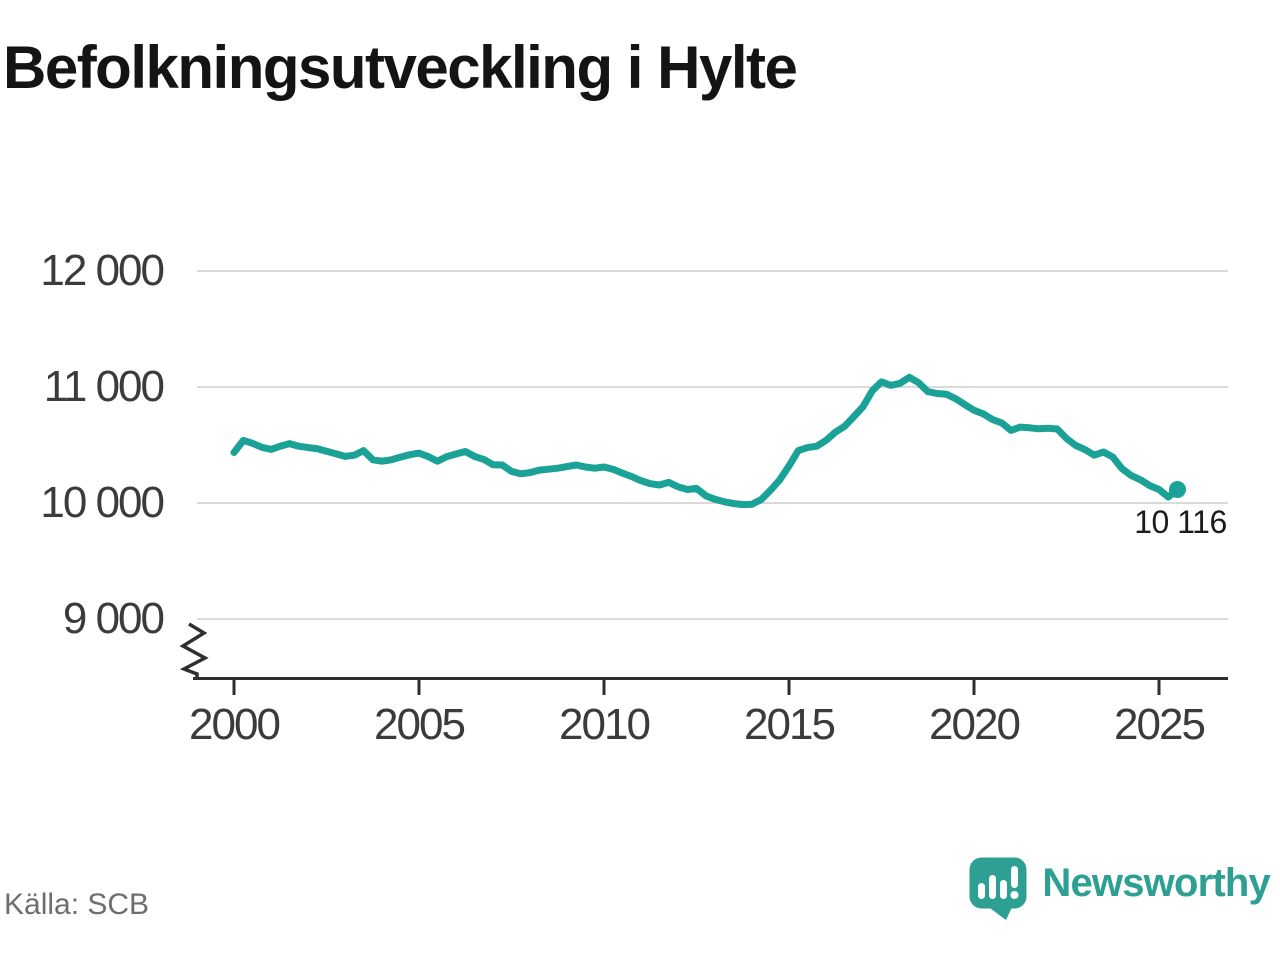  What do you see at coordinates (790, 724) in the screenshot?
I see `x-tick-label: 2015` at bounding box center [790, 724].